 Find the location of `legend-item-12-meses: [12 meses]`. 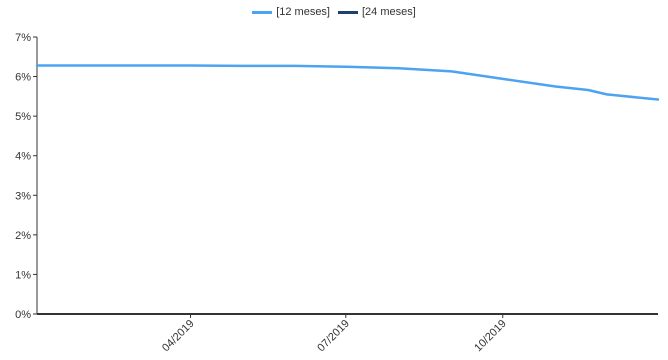

legend-item-12-meses: [12 meses] is located at coordinates (291, 12).